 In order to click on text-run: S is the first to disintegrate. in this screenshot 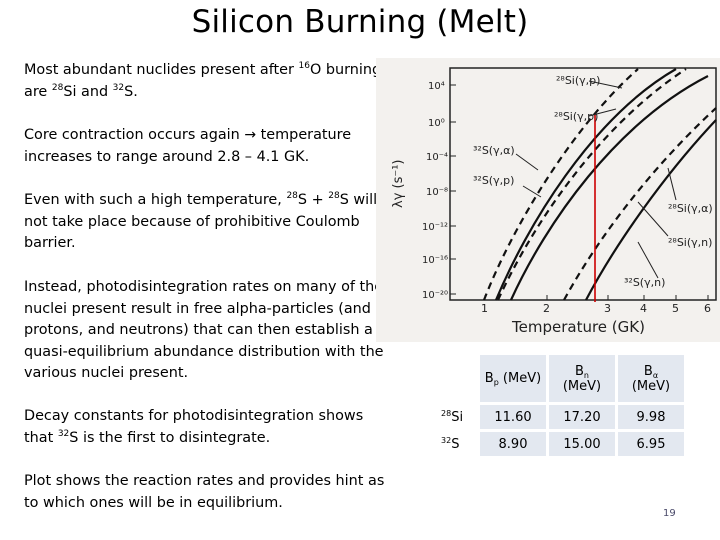, I will do `click(170, 437)`.